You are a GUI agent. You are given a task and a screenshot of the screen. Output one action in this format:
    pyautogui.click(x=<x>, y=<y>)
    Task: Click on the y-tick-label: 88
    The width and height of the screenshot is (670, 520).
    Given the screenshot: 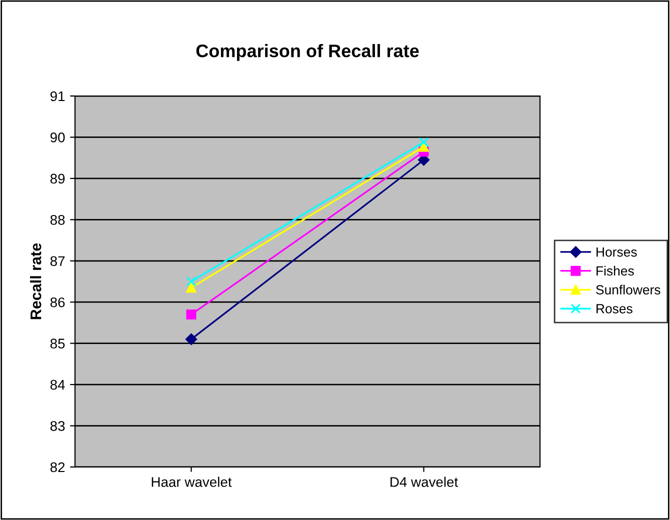 What is the action you would take?
    pyautogui.click(x=57, y=220)
    